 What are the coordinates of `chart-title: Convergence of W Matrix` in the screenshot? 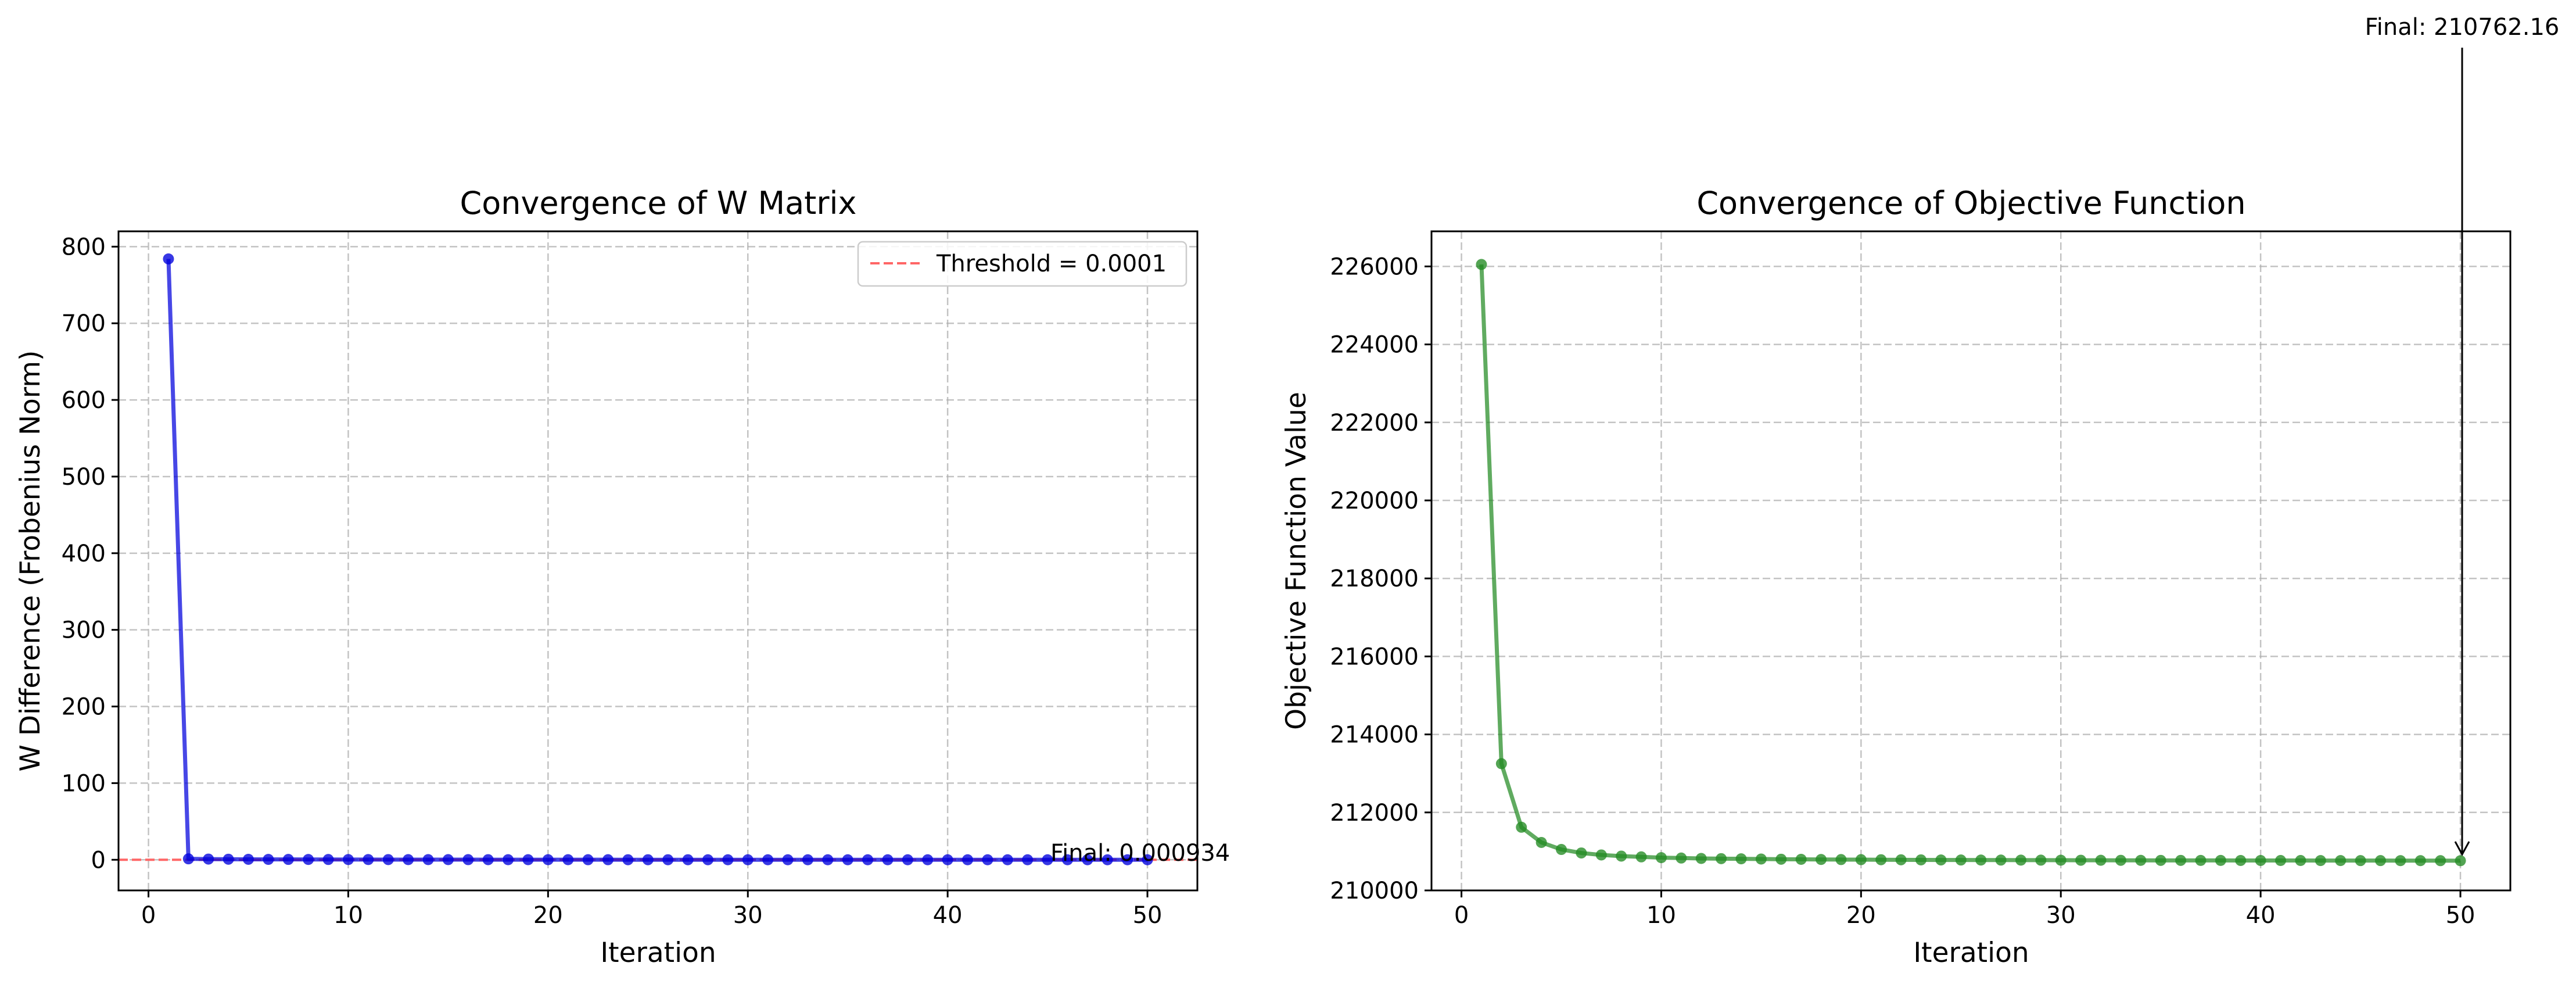 It's located at (658, 203).